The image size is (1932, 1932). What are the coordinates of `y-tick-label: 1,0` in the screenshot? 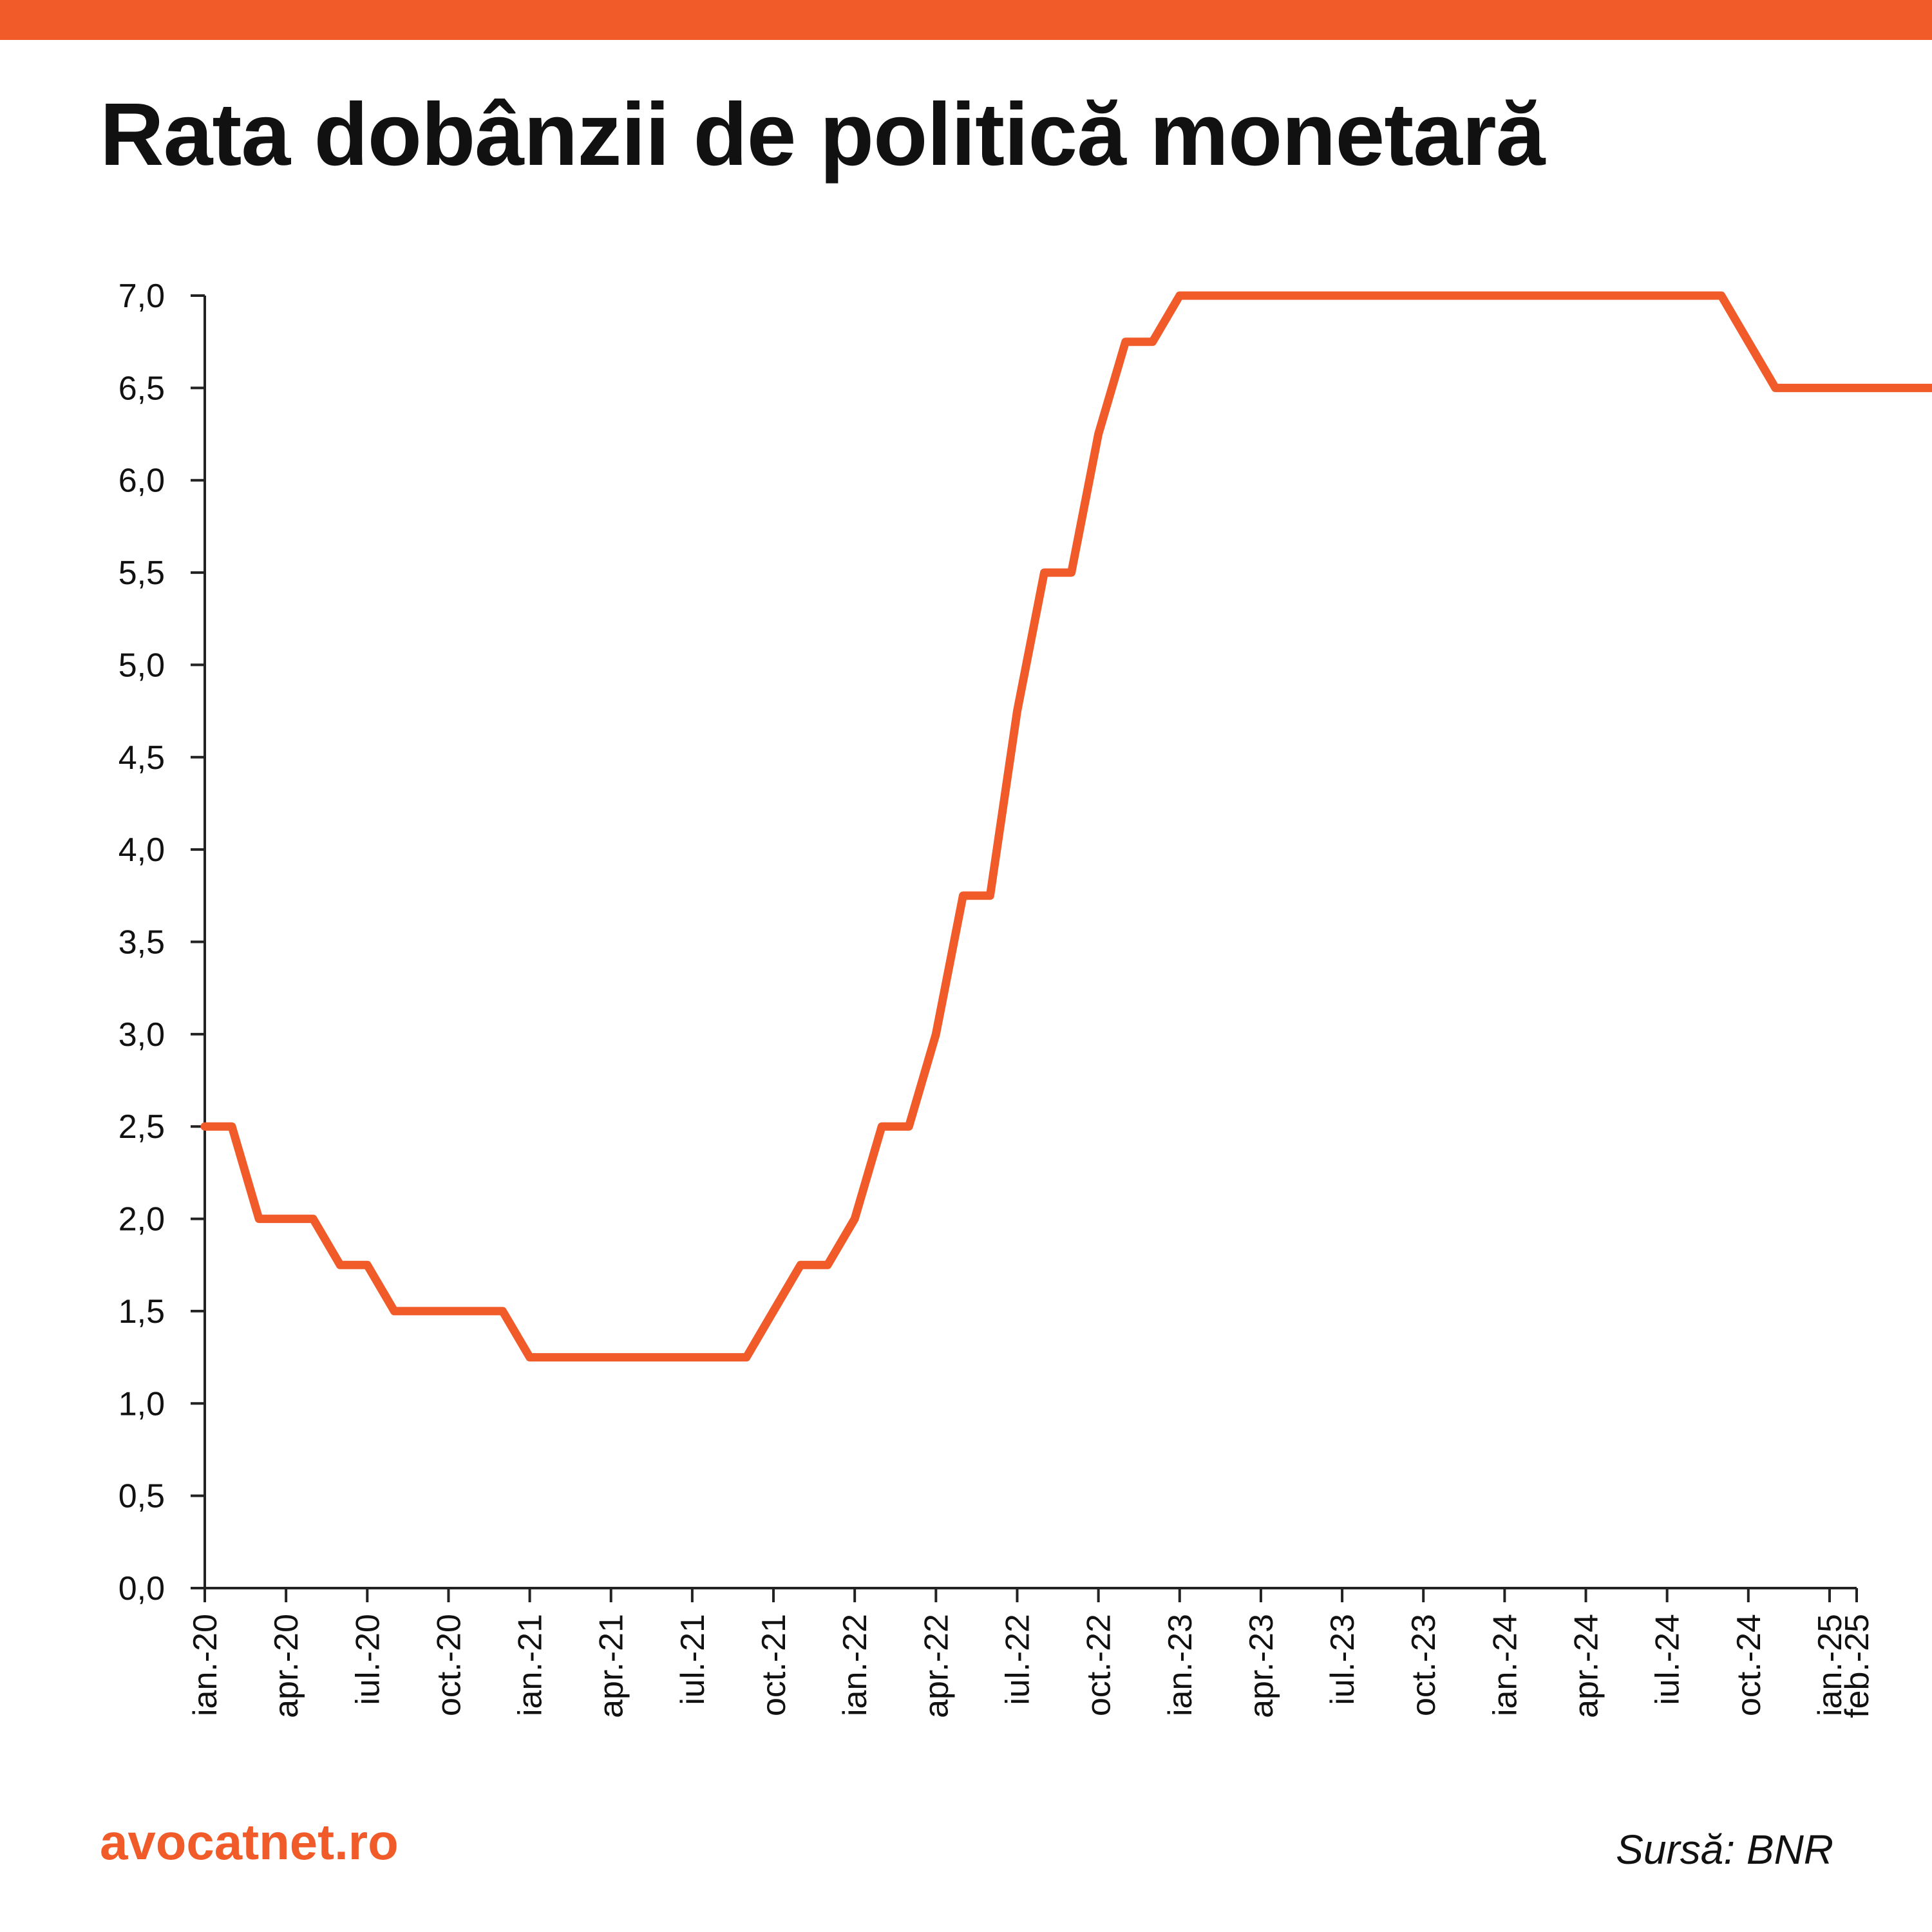 It's located at (141, 1404).